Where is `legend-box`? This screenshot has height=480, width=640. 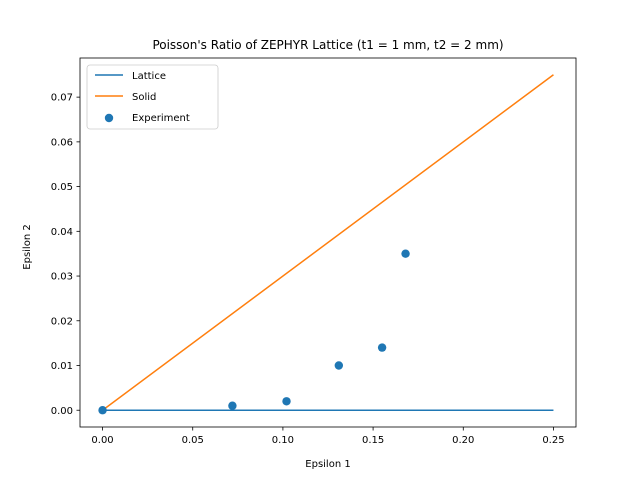 legend-box is located at coordinates (152, 97).